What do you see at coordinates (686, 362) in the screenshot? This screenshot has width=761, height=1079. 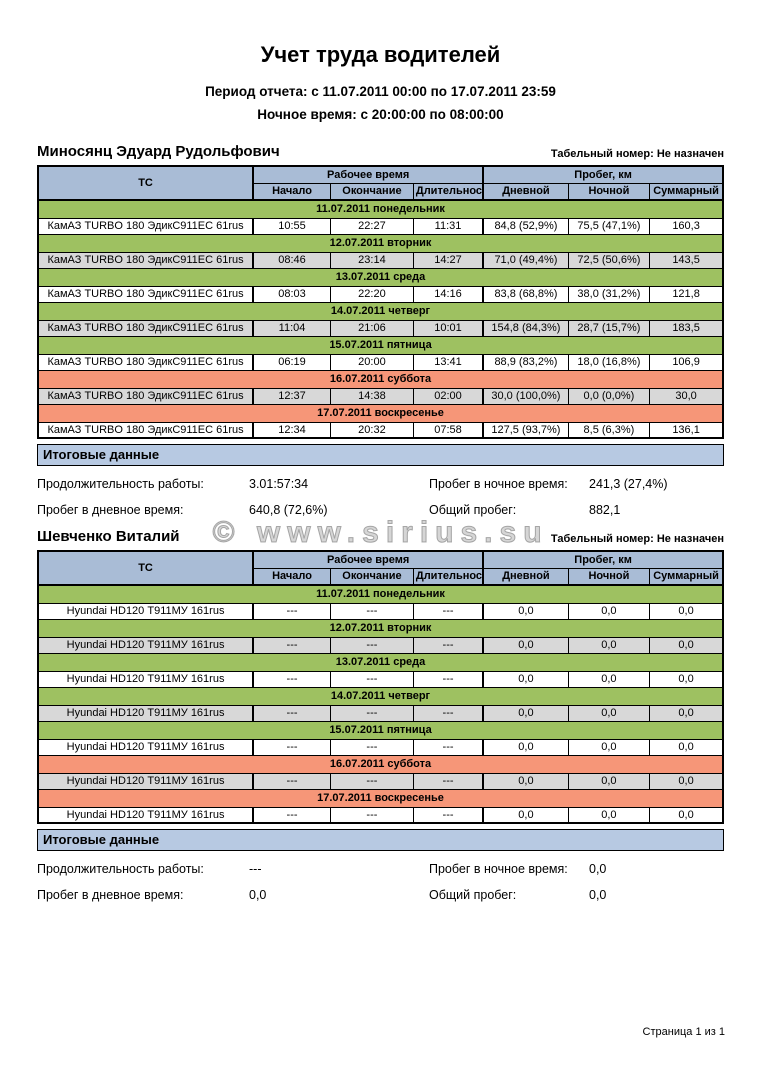 I see `total-mileage-cell: 106,9` at bounding box center [686, 362].